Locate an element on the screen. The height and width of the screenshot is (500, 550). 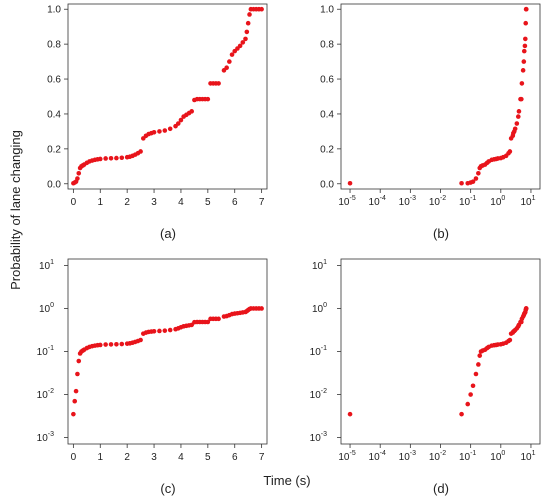
panel-label: (d) is located at coordinates (441, 488).